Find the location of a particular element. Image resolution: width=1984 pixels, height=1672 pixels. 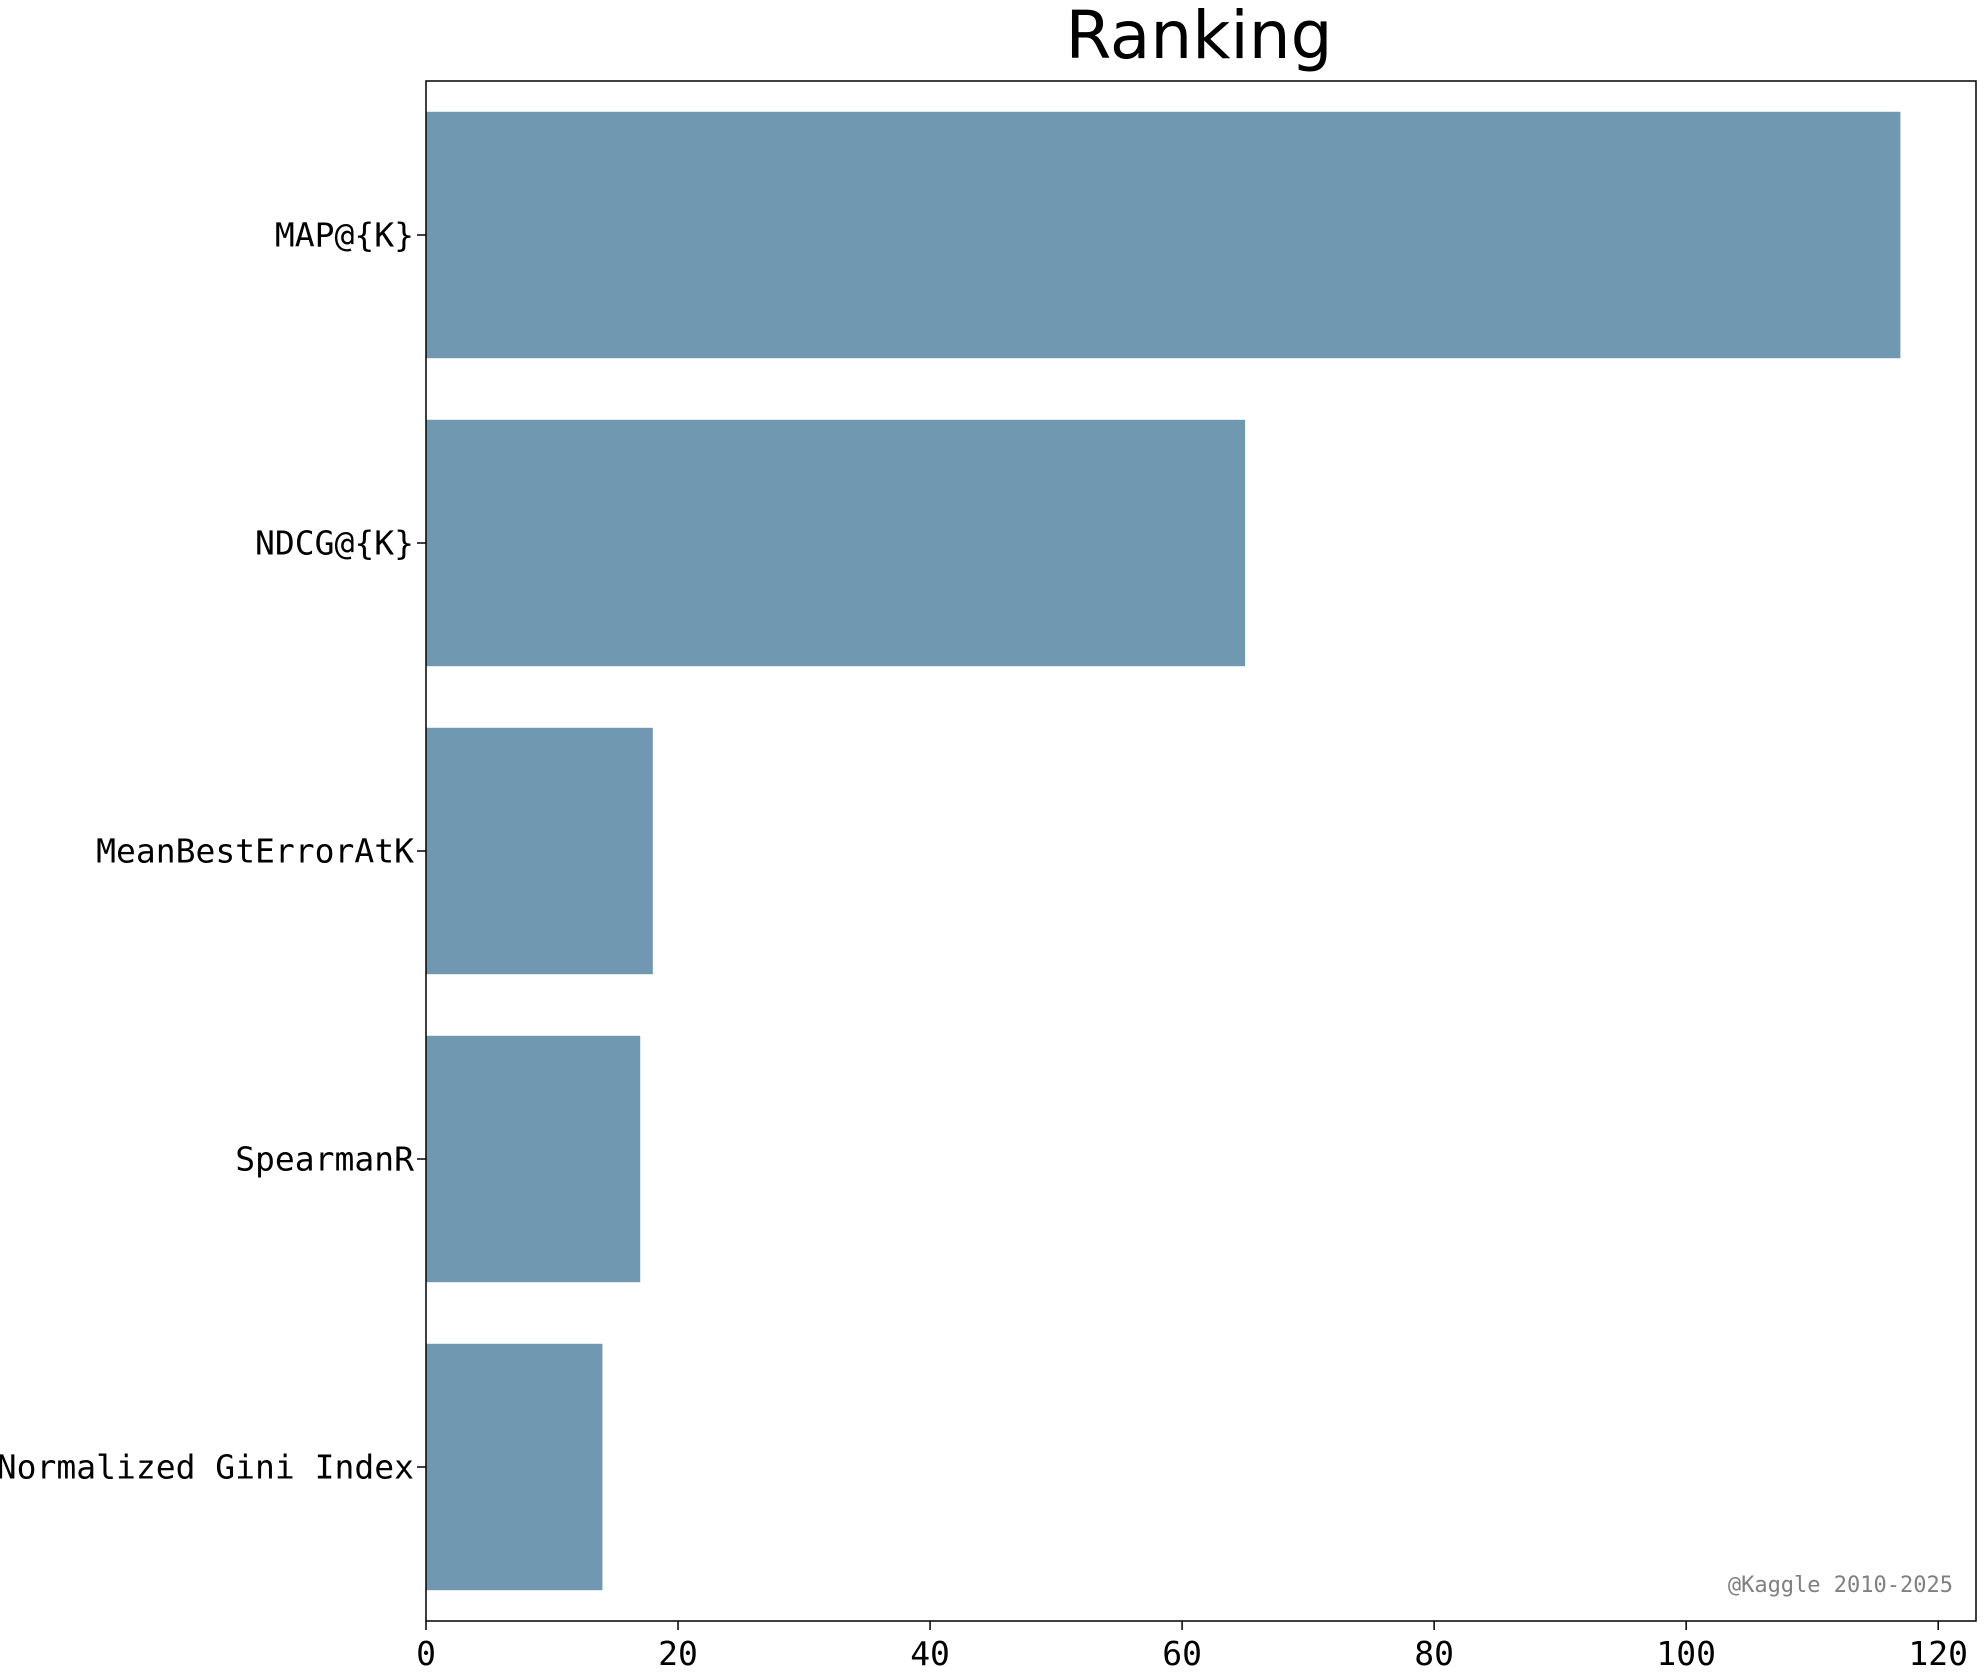

x-tick-label: 120 is located at coordinates (1938, 1653).